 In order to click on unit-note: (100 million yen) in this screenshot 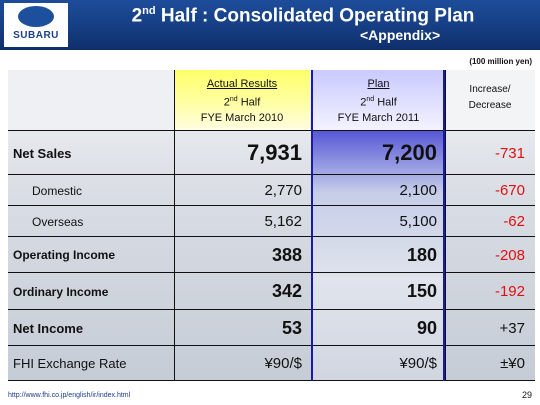, I will do `click(500, 61)`.